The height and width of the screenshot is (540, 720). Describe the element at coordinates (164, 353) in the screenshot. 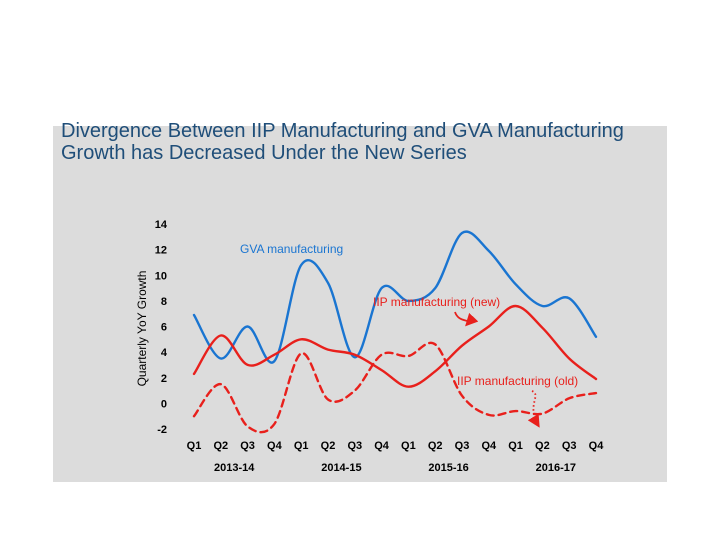

I see `y-tick-label: 4` at that location.